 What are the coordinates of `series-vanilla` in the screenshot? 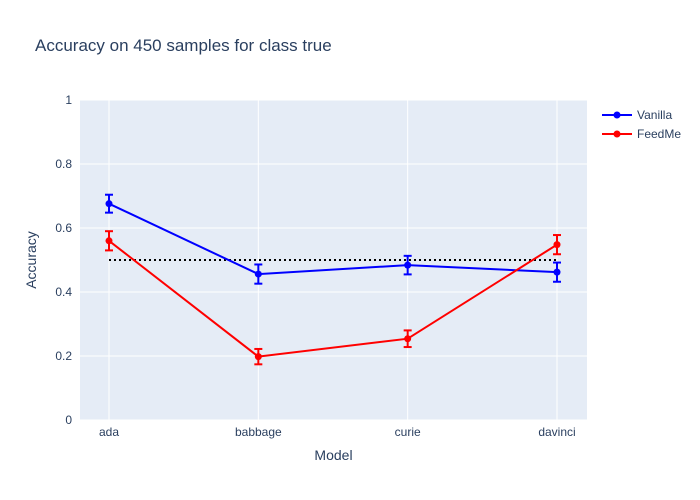 It's located at (333, 239).